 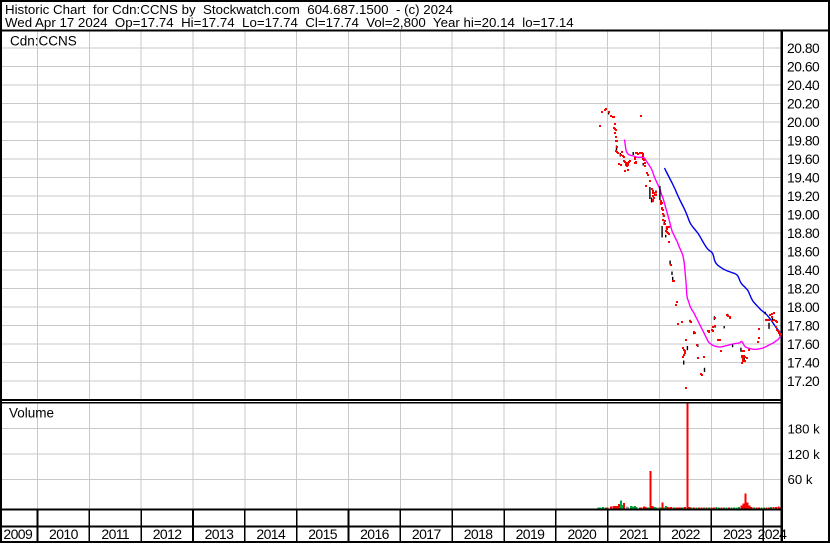 I want to click on svg-text: 2009, so click(x=18, y=534).